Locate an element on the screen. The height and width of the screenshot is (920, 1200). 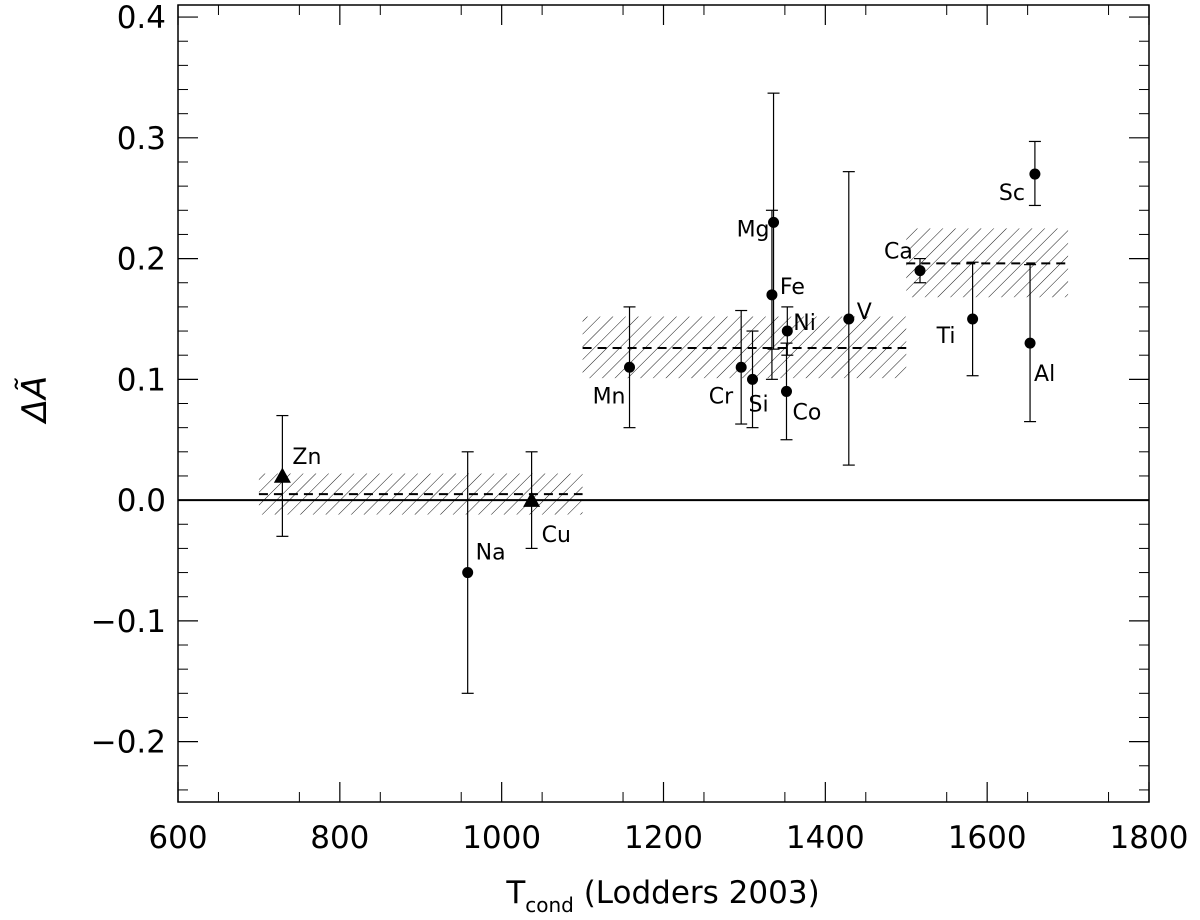
point-label-cu: Cu is located at coordinates (556, 535).